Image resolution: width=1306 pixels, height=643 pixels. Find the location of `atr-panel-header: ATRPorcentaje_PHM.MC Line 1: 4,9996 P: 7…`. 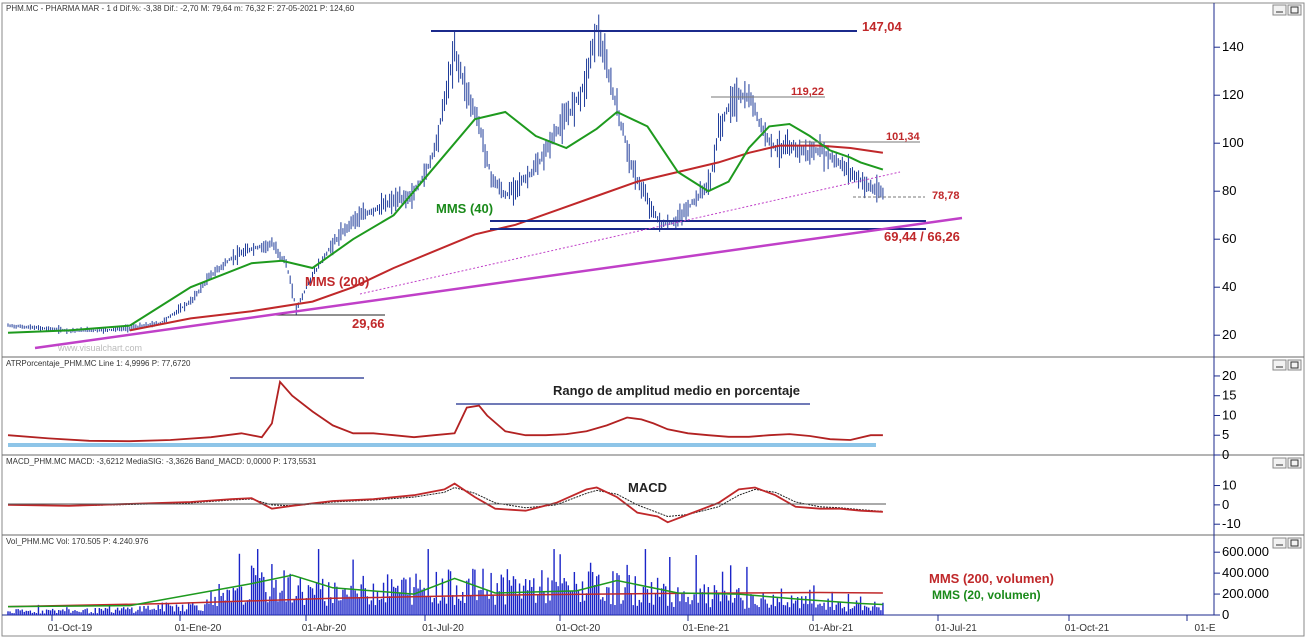

atr-panel-header: ATRPorcentaje_PHM.MC Line 1: 4,9996 P: 7… is located at coordinates (98, 363).